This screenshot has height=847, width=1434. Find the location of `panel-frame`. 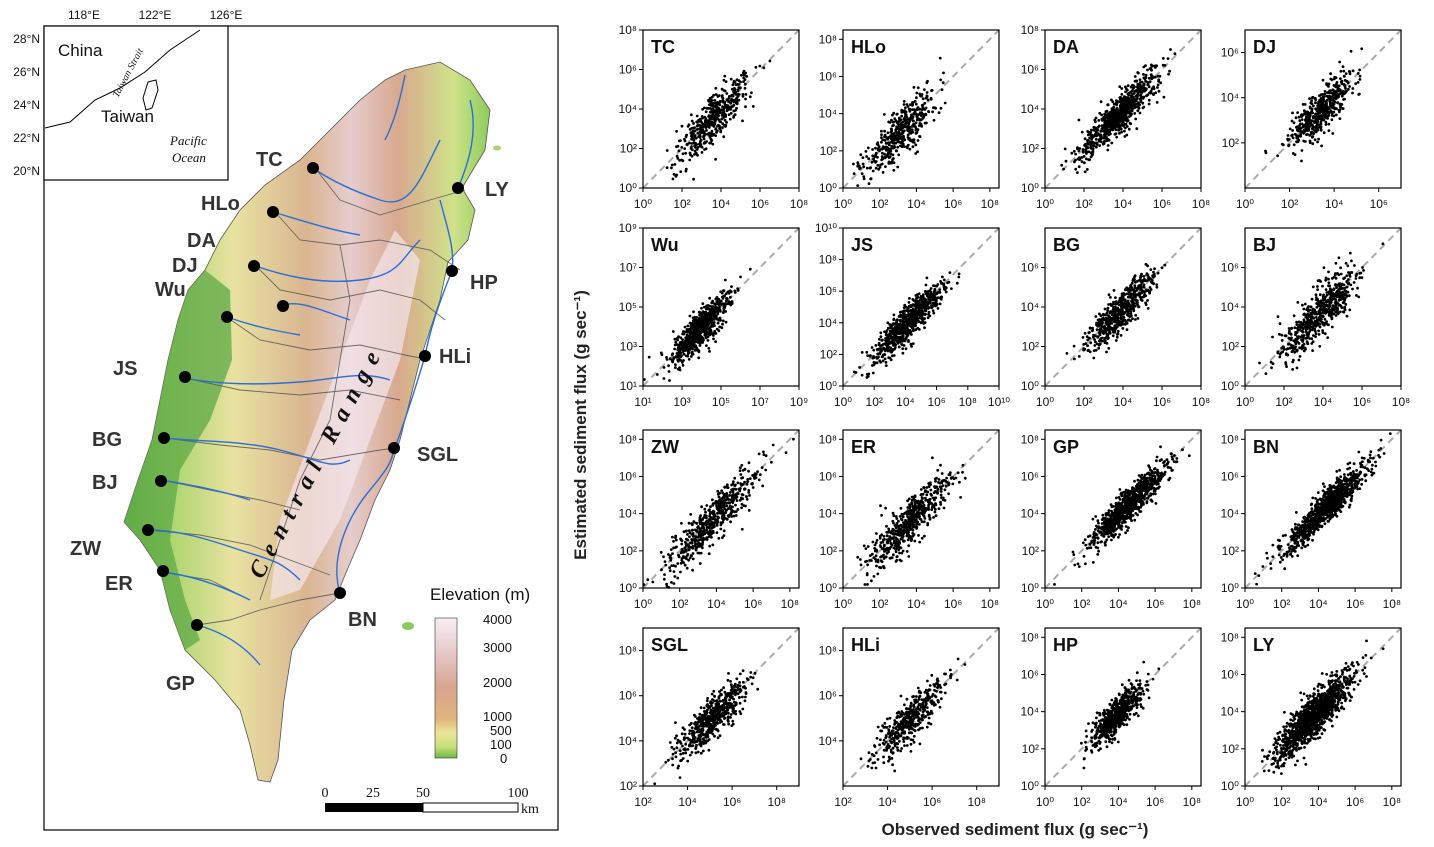

panel-frame is located at coordinates (921, 109).